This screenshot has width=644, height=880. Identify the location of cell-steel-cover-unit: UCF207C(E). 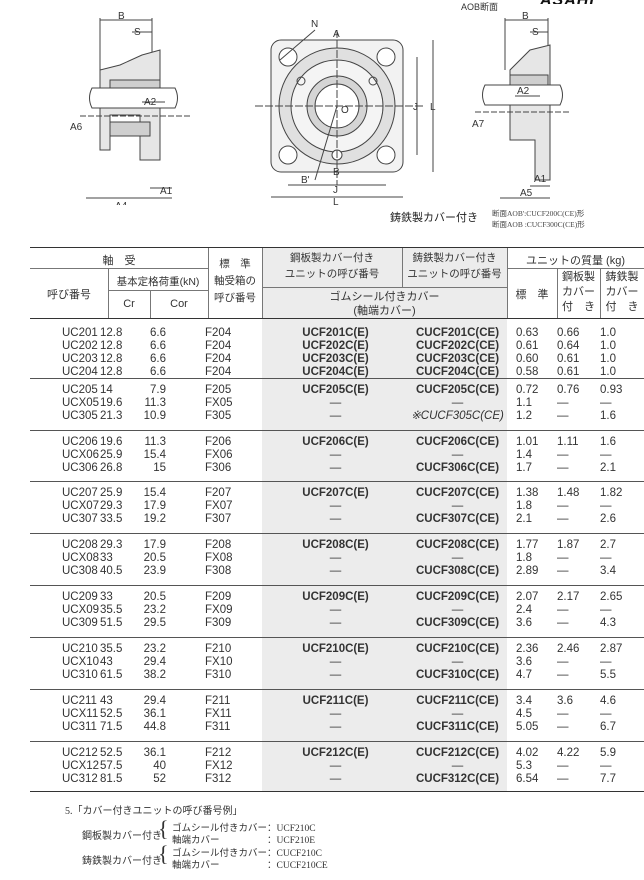
(335, 493).